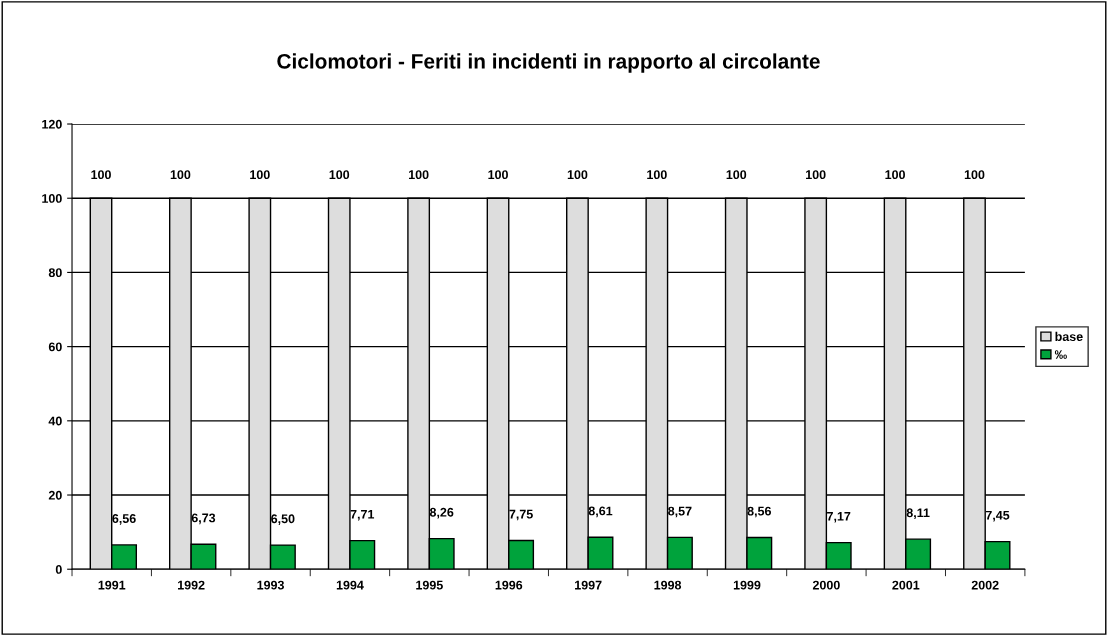 The height and width of the screenshot is (636, 1108). What do you see at coordinates (680, 512) in the screenshot?
I see `data-label: 8,57` at bounding box center [680, 512].